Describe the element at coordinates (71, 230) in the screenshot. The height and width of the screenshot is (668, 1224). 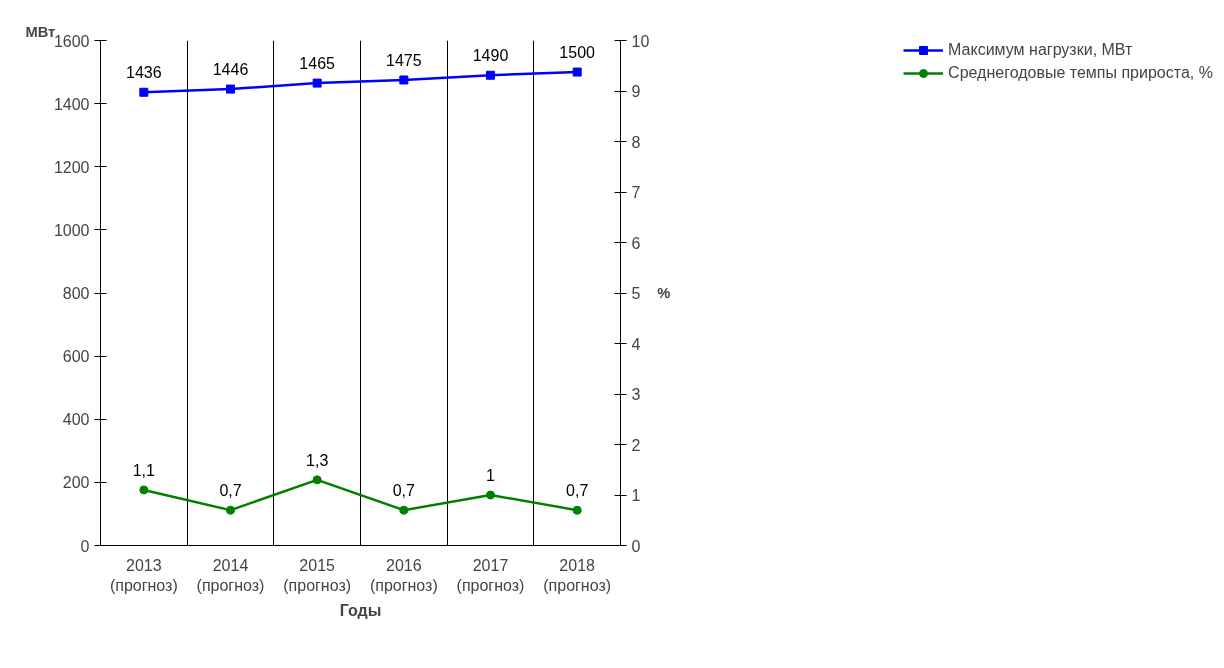
I see `y-tick-label: 1000` at that location.